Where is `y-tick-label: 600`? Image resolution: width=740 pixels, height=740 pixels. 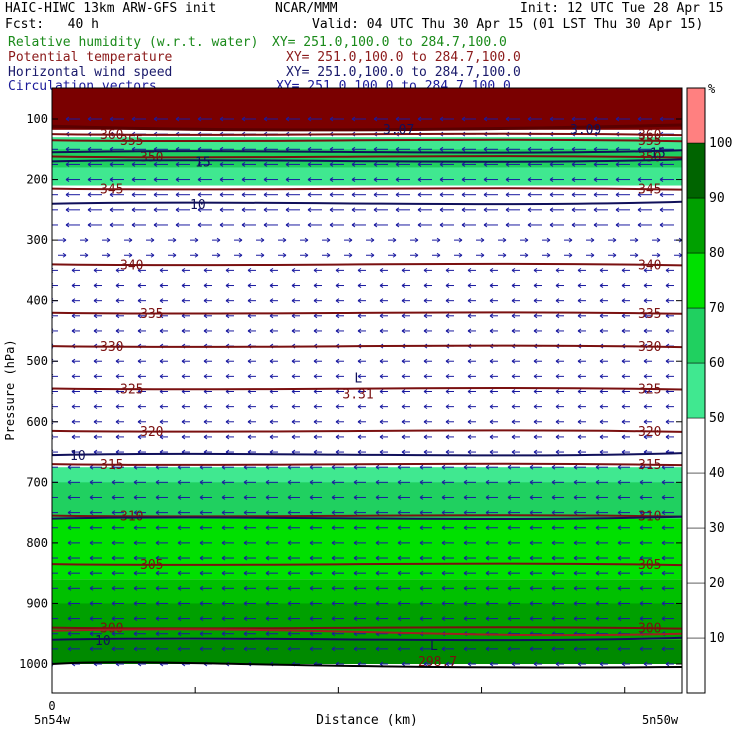
y-tick-label: 600 is located at coordinates (37, 422).